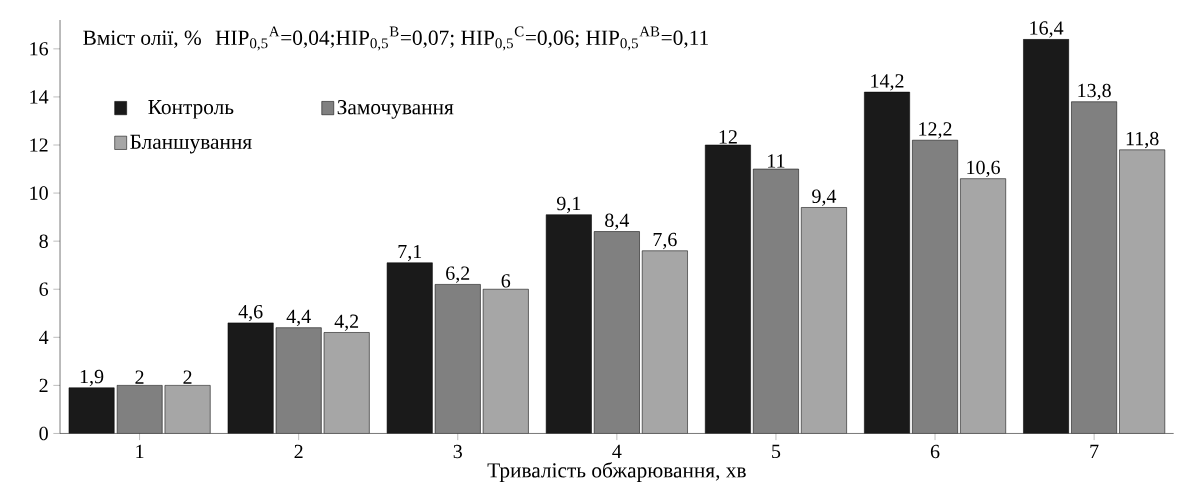  Describe the element at coordinates (250, 313) in the screenshot. I see `data-label: 4,6` at that location.